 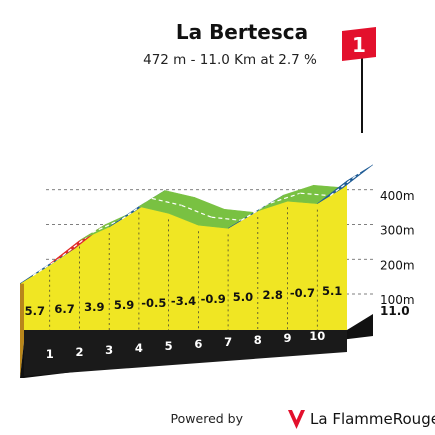 I want to click on profile-base-front, so click(x=185, y=353).